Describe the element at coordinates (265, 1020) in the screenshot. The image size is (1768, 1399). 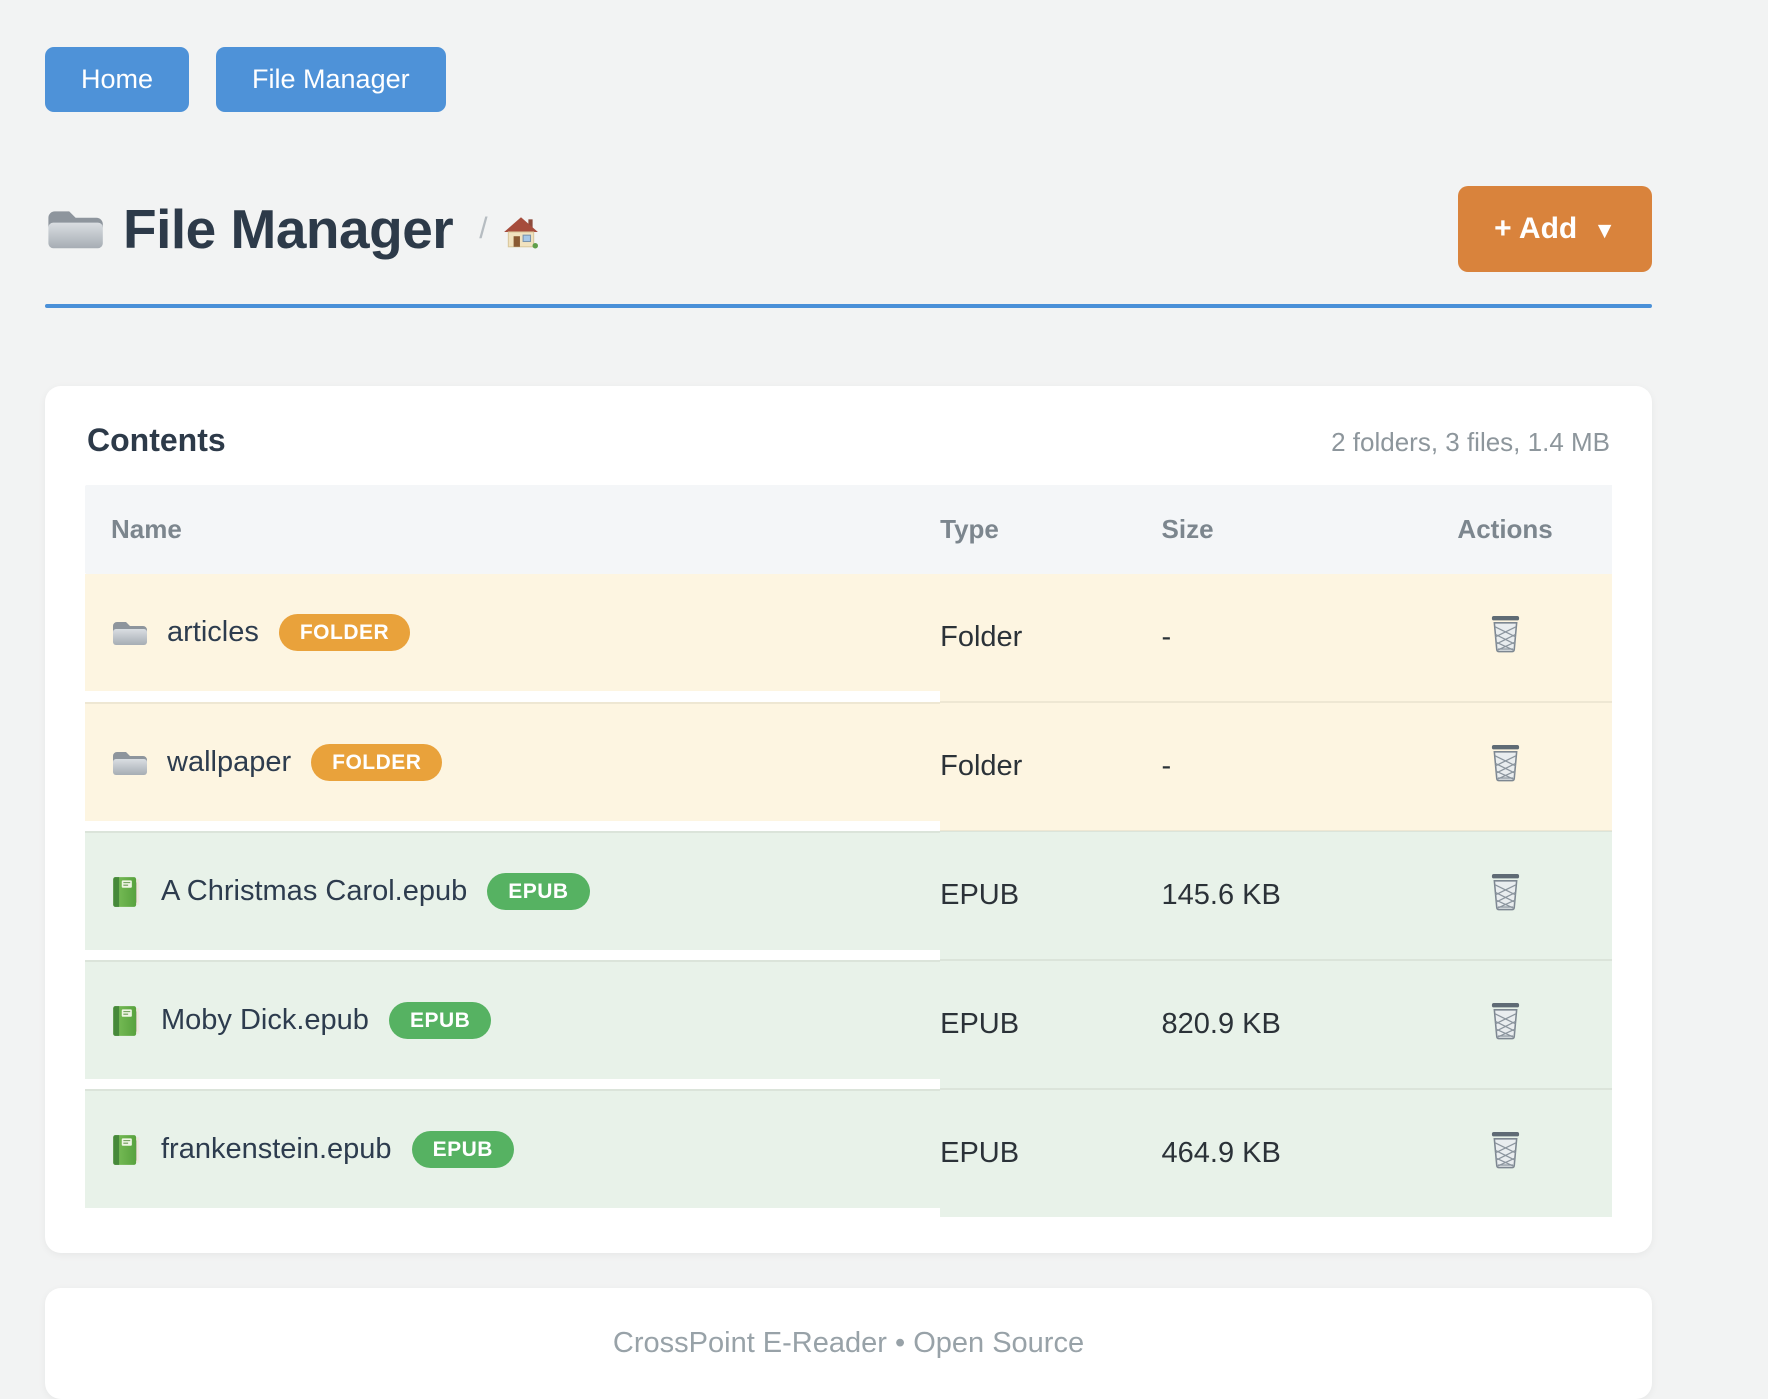
I see `item-name-link: Moby Dick.epub` at that location.